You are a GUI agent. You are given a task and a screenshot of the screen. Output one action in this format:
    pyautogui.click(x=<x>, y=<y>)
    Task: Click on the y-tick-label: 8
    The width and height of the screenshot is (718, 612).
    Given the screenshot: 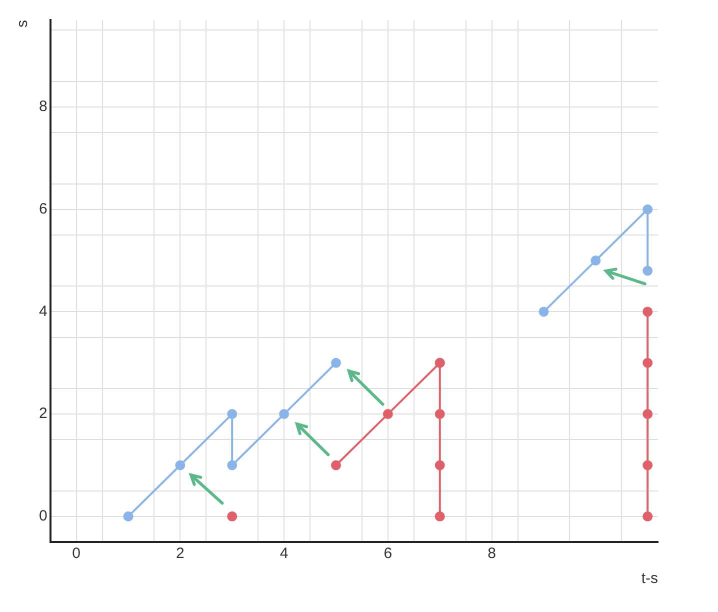 What is the action you would take?
    pyautogui.click(x=43, y=107)
    